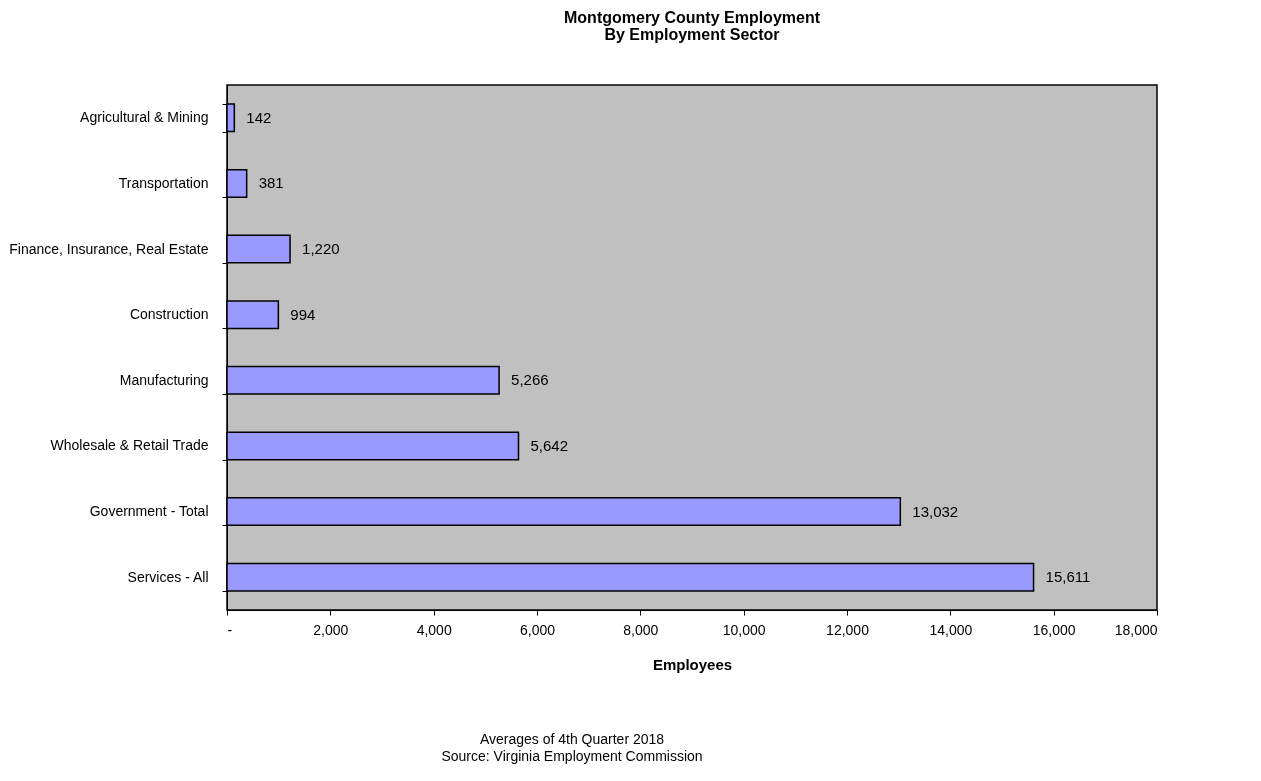  Describe the element at coordinates (641, 629) in the screenshot. I see `x-tick-label: 8,000` at that location.